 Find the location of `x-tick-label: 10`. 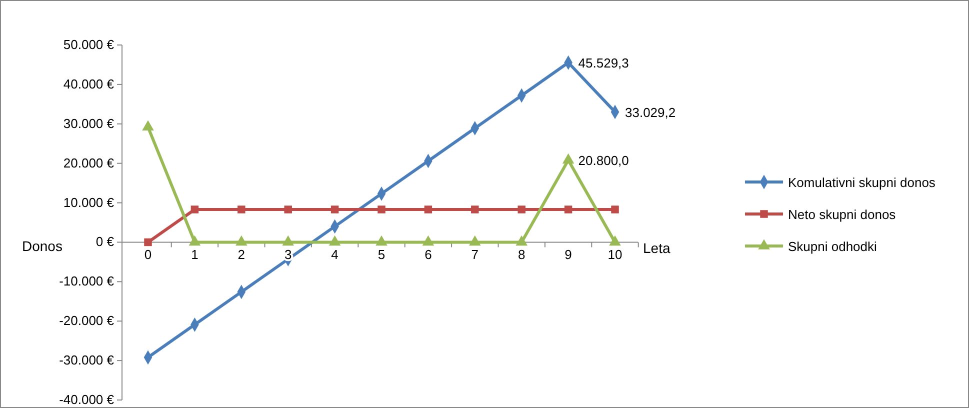

x-tick-label: 10 is located at coordinates (615, 254).